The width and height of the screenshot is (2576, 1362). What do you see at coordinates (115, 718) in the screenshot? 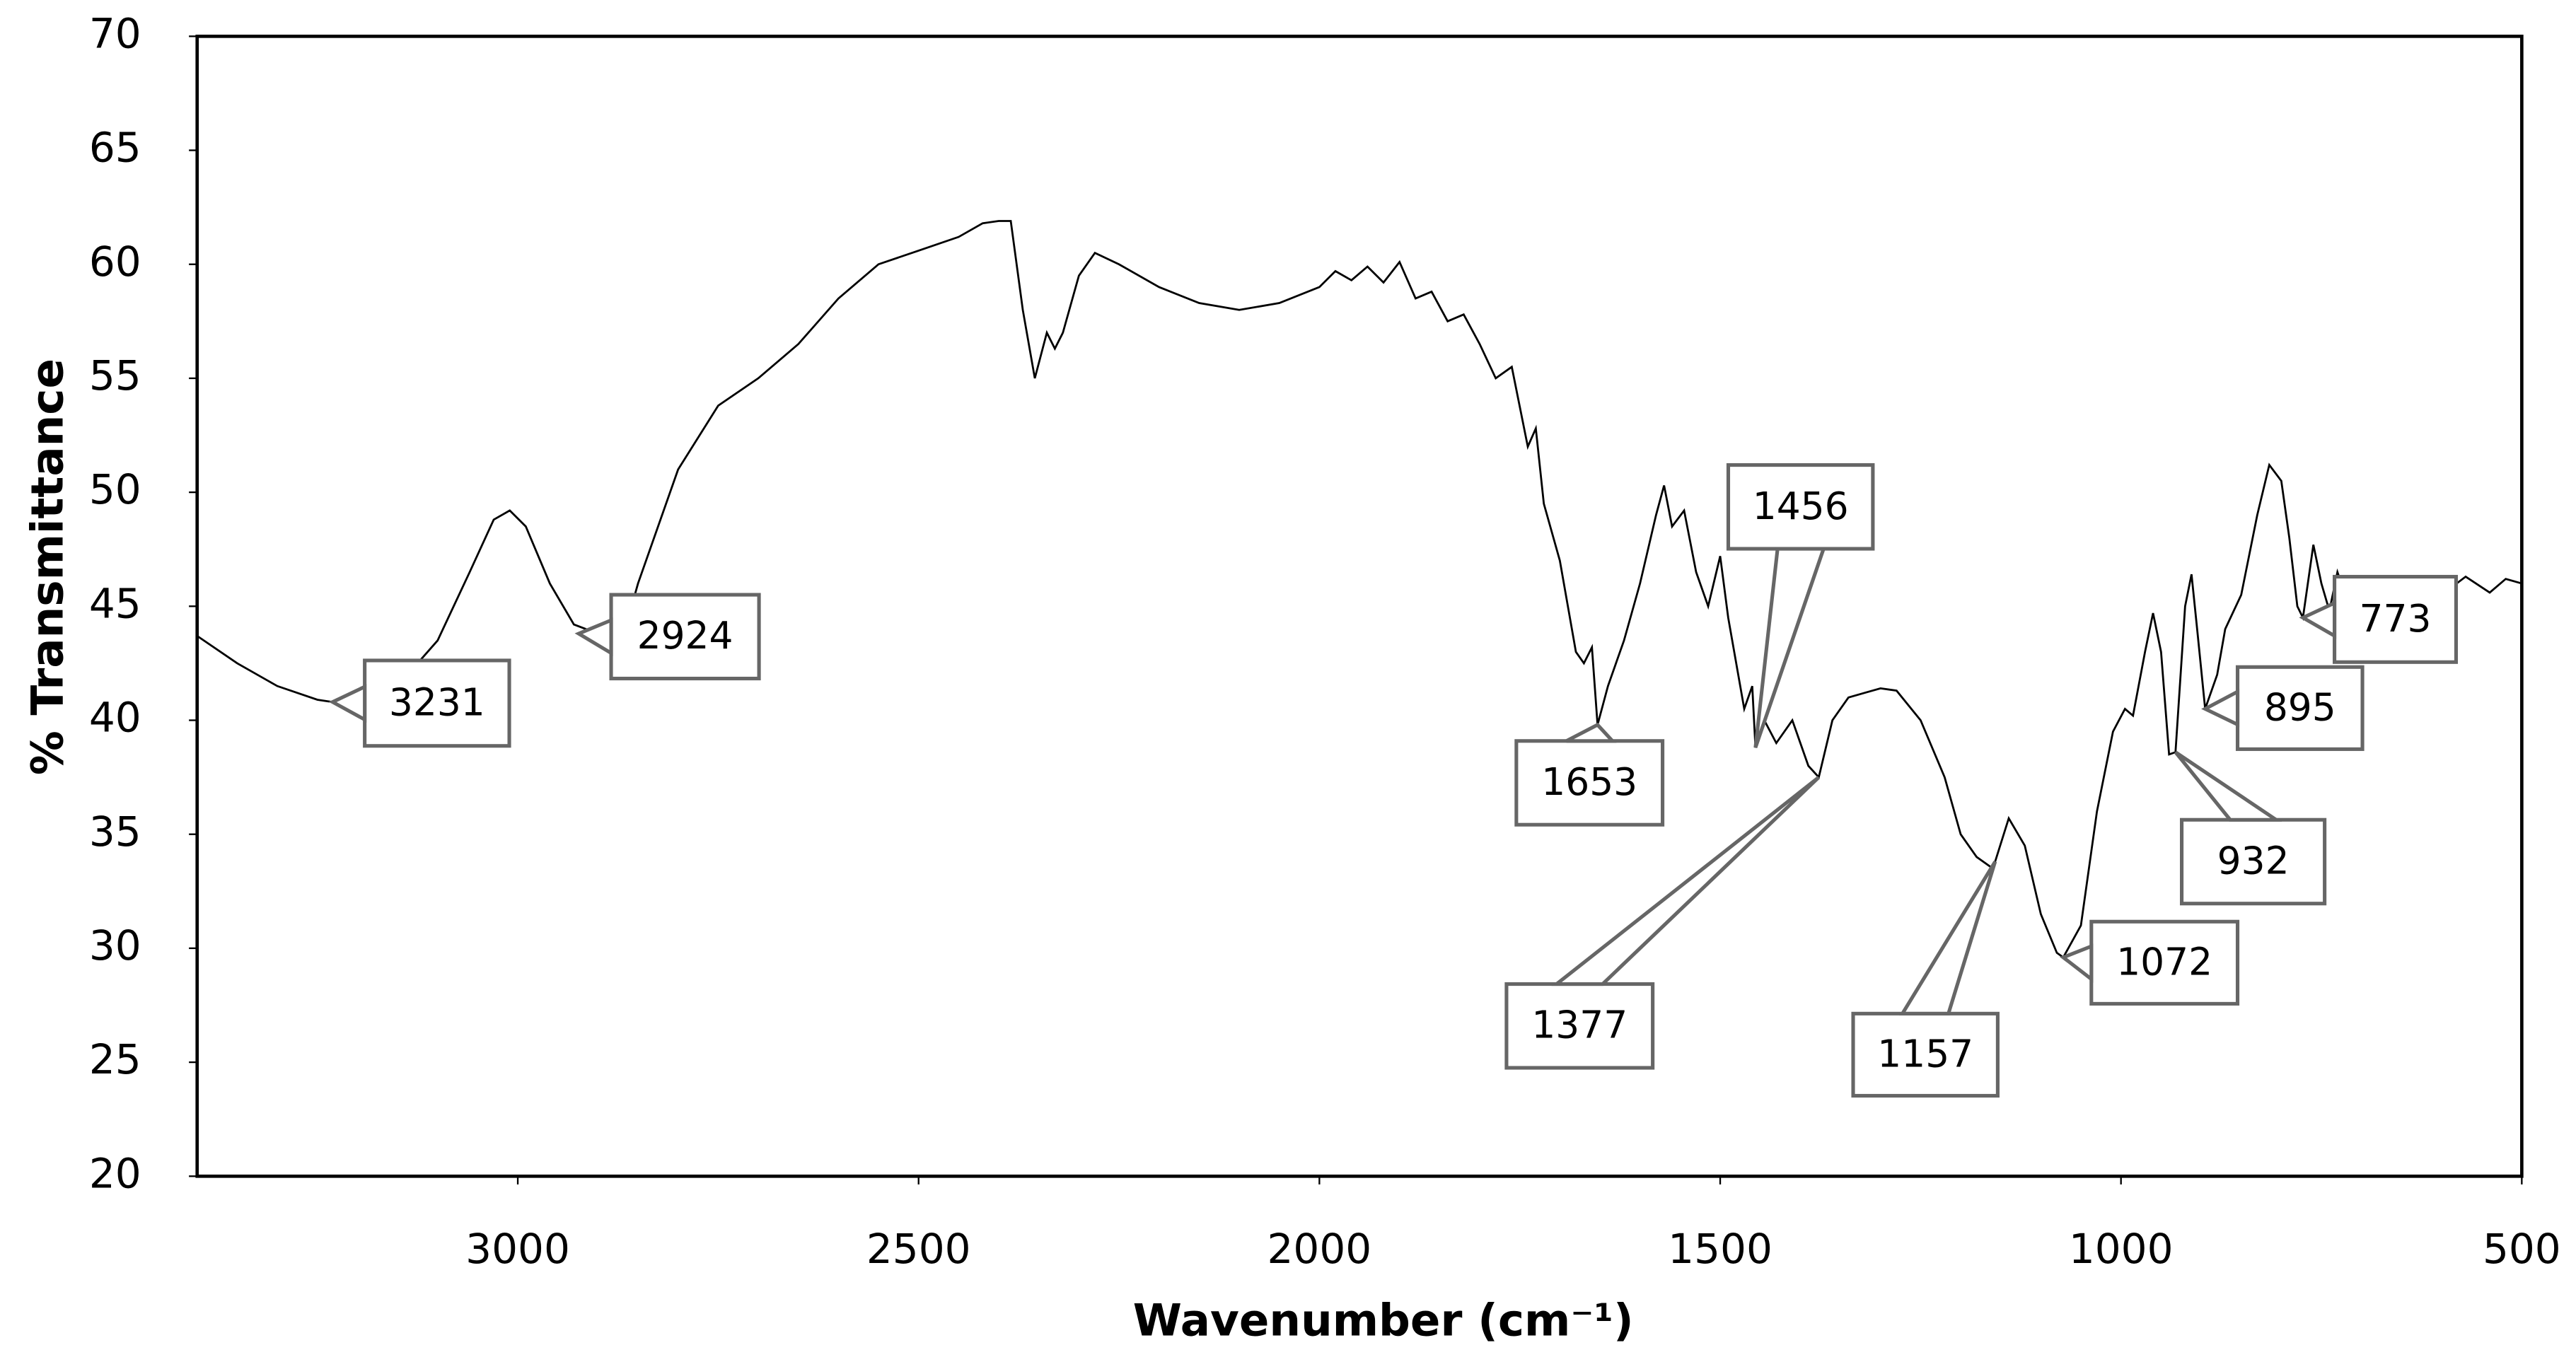
I see `y-tick-label: 40` at bounding box center [115, 718].